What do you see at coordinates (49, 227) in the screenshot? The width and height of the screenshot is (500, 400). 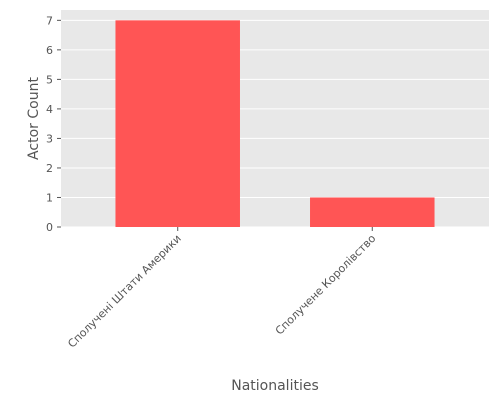 I see `y-tick-label: 0` at bounding box center [49, 227].